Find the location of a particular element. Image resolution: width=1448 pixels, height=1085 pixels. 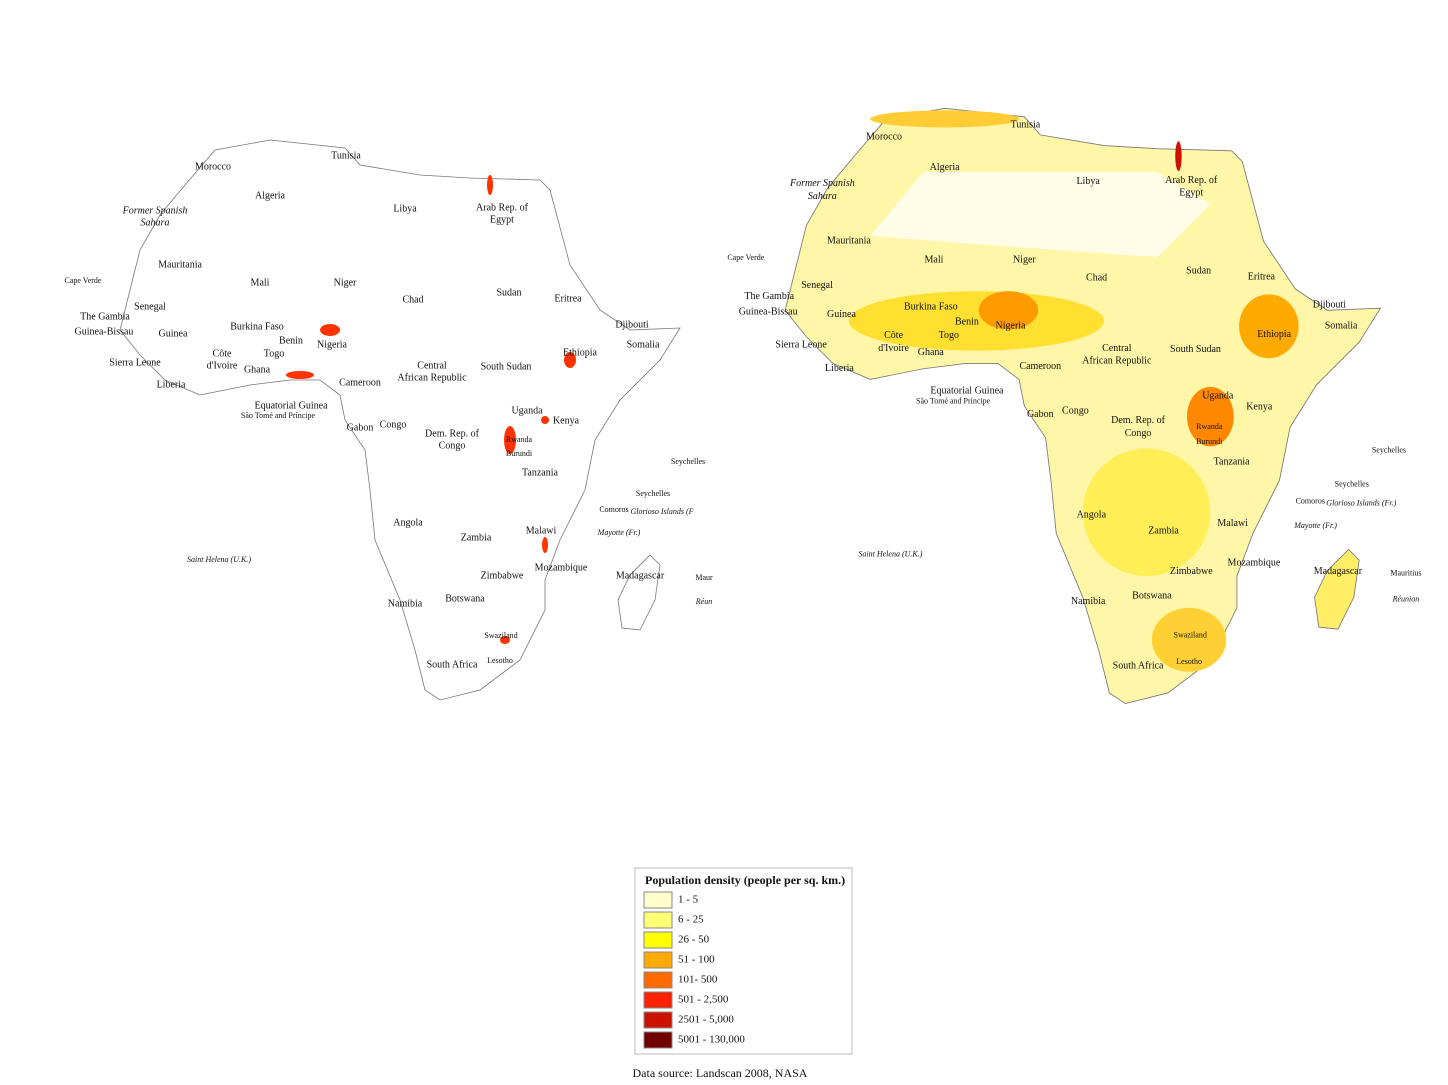

country-label: São Tomé and Príncipe is located at coordinates (953, 401).